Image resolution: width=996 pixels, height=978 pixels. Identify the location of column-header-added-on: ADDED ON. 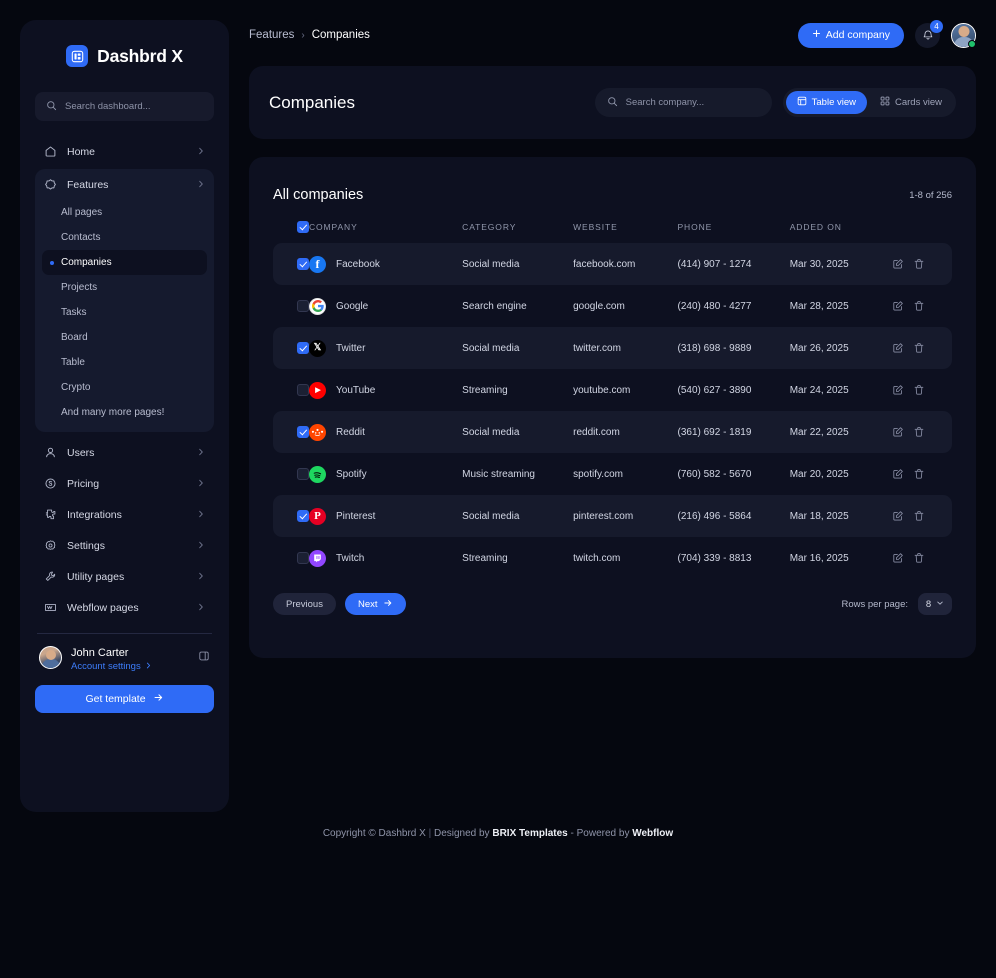
(815, 227).